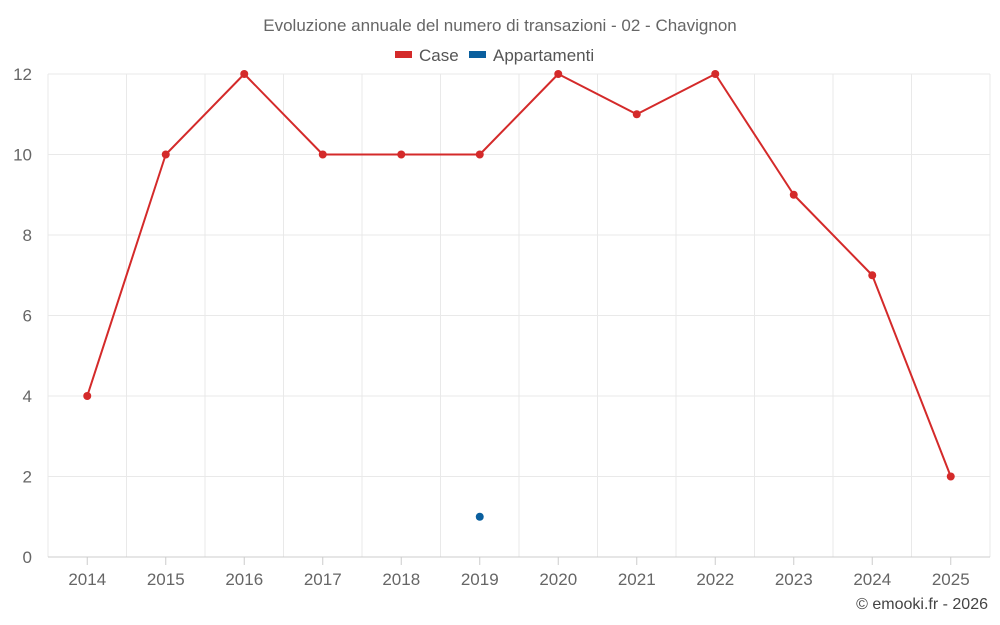  I want to click on x-tick-label: 2019, so click(480, 579).